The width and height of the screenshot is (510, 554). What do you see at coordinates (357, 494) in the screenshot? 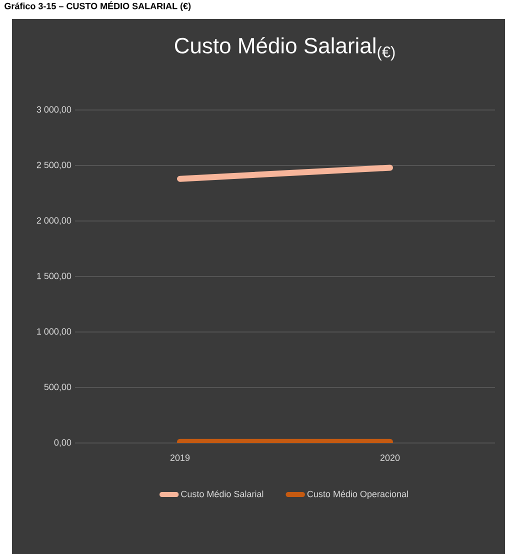
I see `legend-label: Custo Médio Operacional` at bounding box center [357, 494].